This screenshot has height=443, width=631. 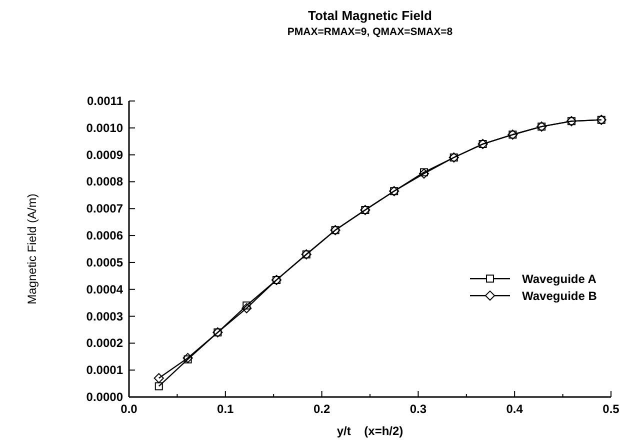 I want to click on y-tick-label: 0.0010, so click(x=105, y=127).